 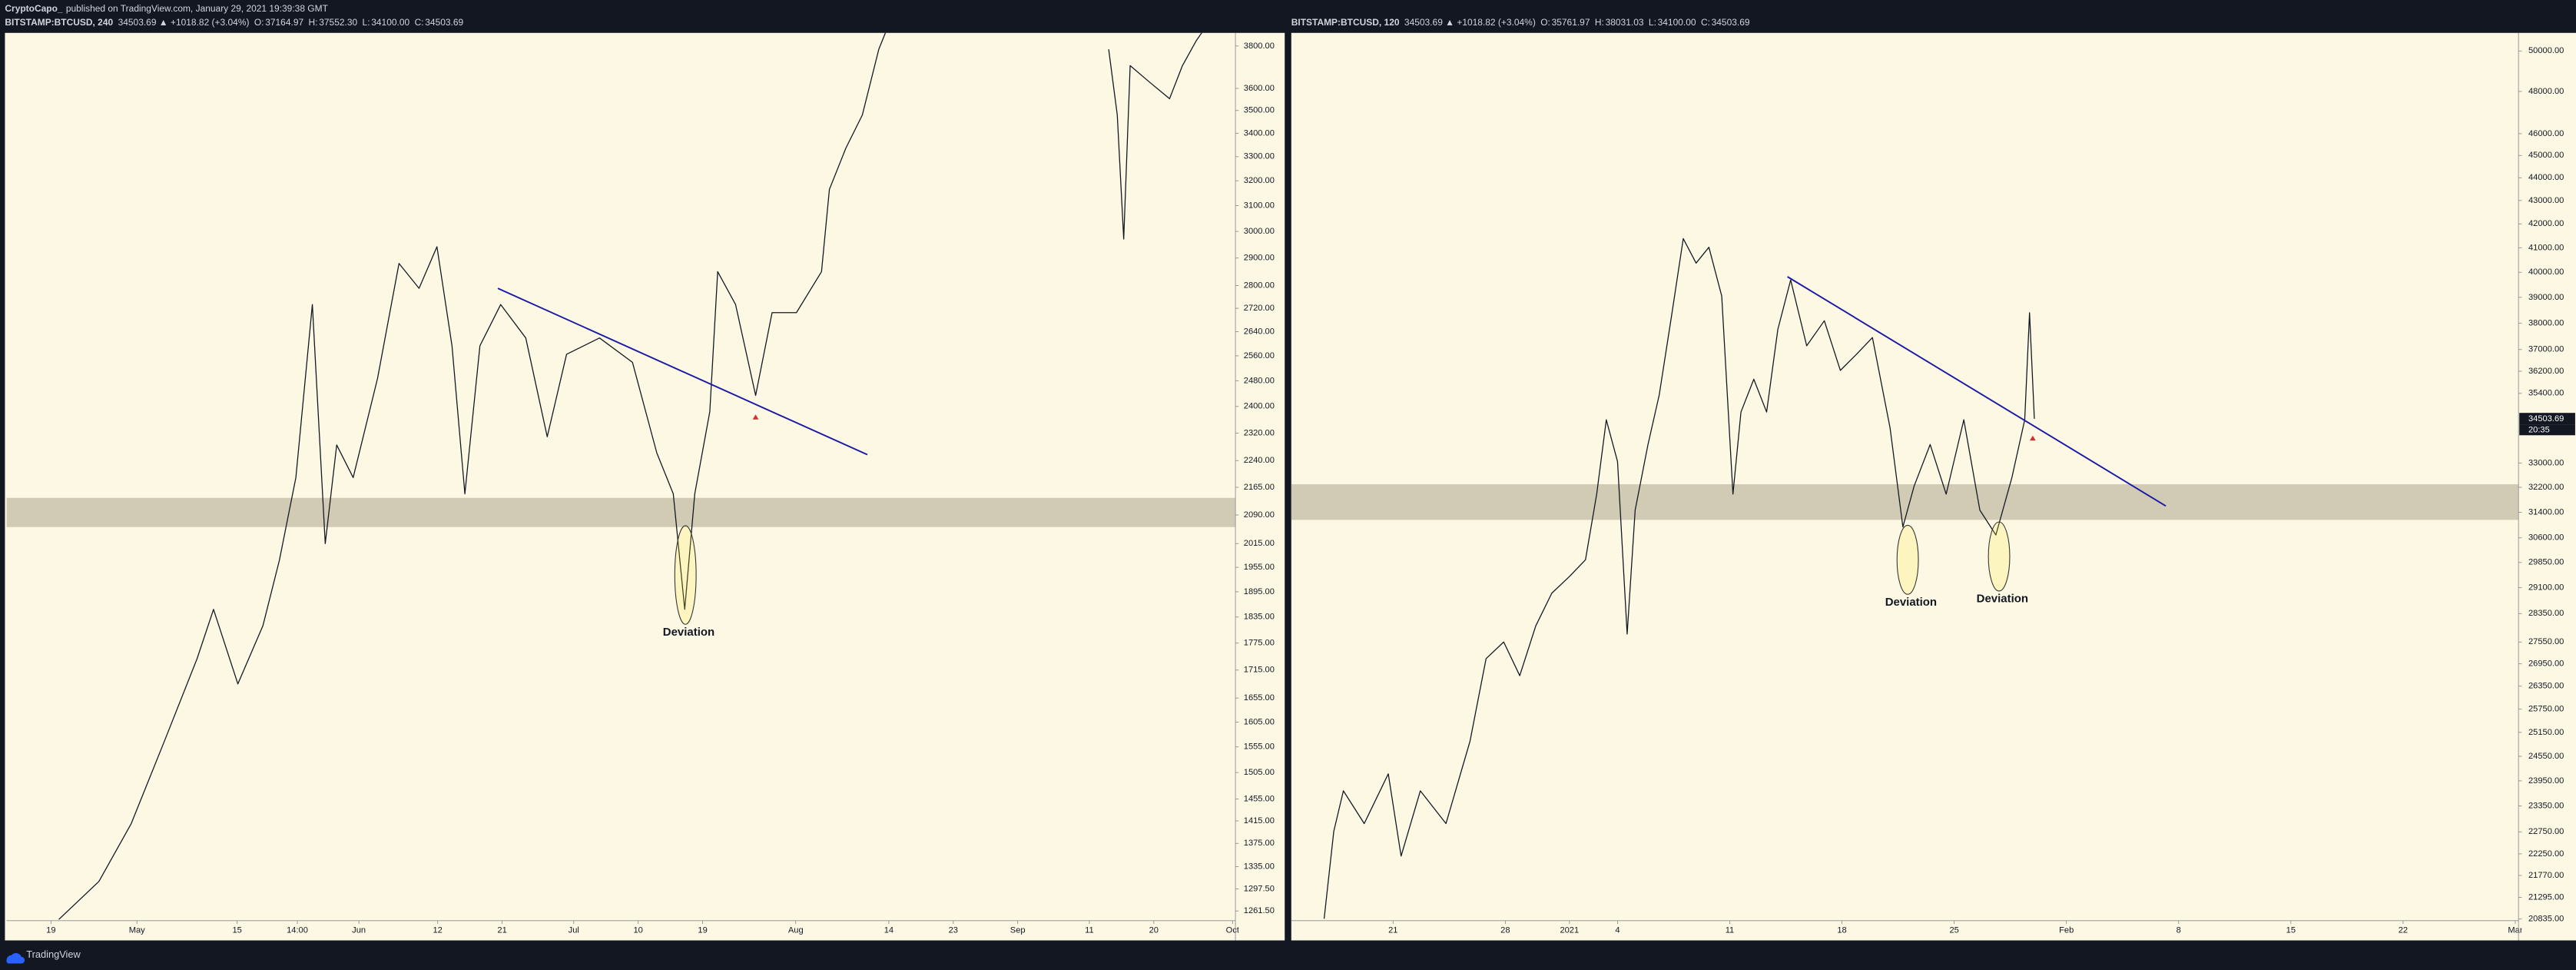 What do you see at coordinates (1259, 206) in the screenshot?
I see `y-tick-label: 3100.00` at bounding box center [1259, 206].